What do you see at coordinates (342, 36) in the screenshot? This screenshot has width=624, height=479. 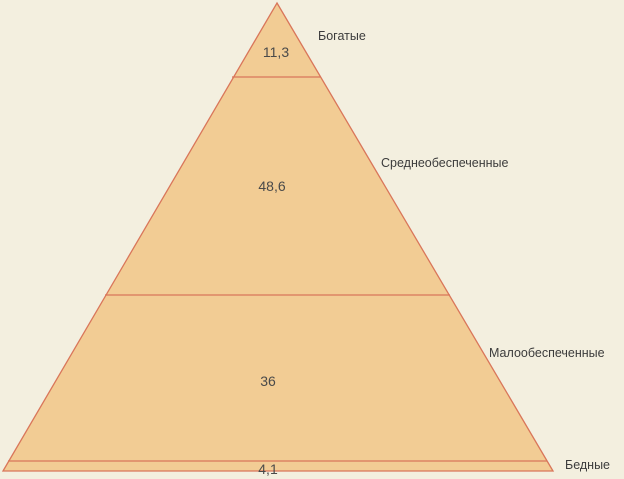 I see `tier-label-rich: Богатые` at bounding box center [342, 36].